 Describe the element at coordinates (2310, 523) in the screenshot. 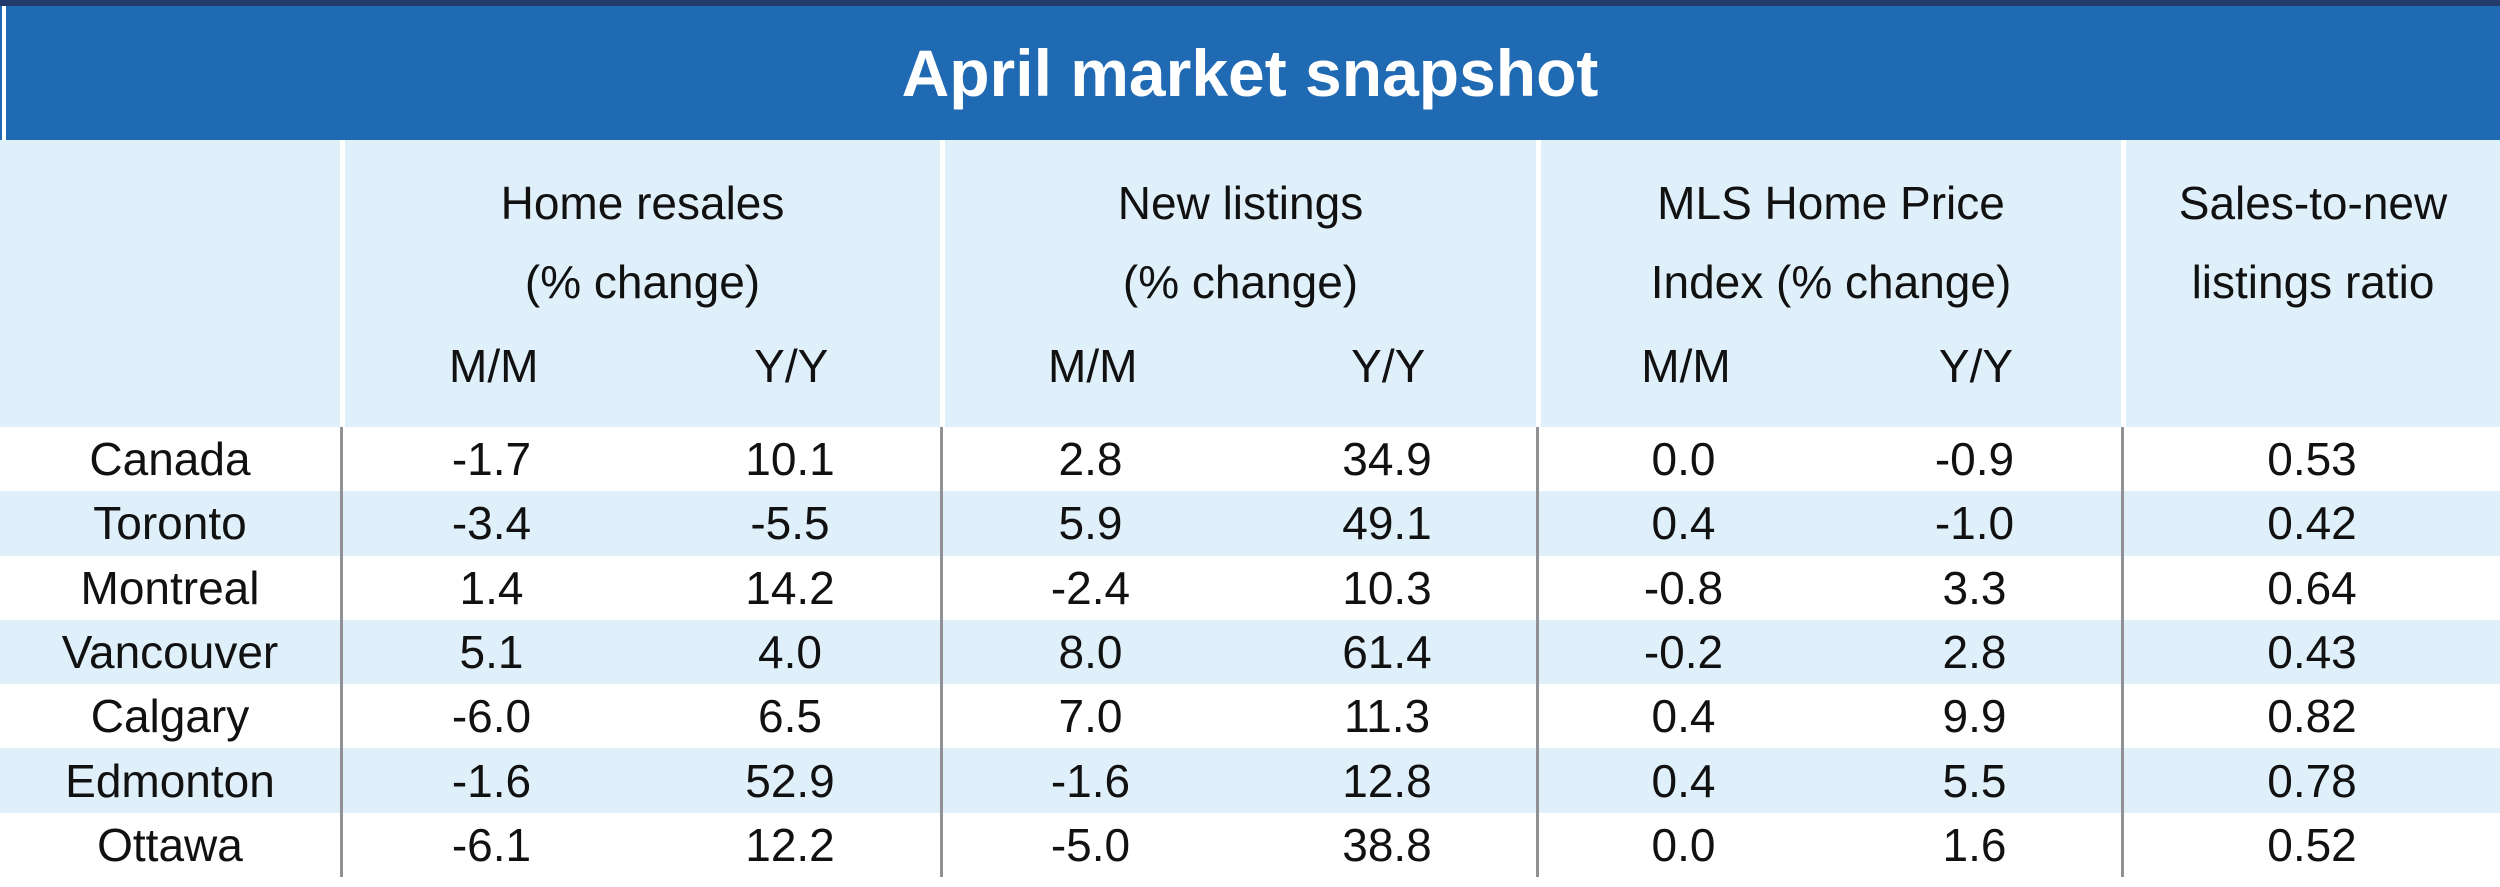

I see `ratio-value: 0.42` at that location.